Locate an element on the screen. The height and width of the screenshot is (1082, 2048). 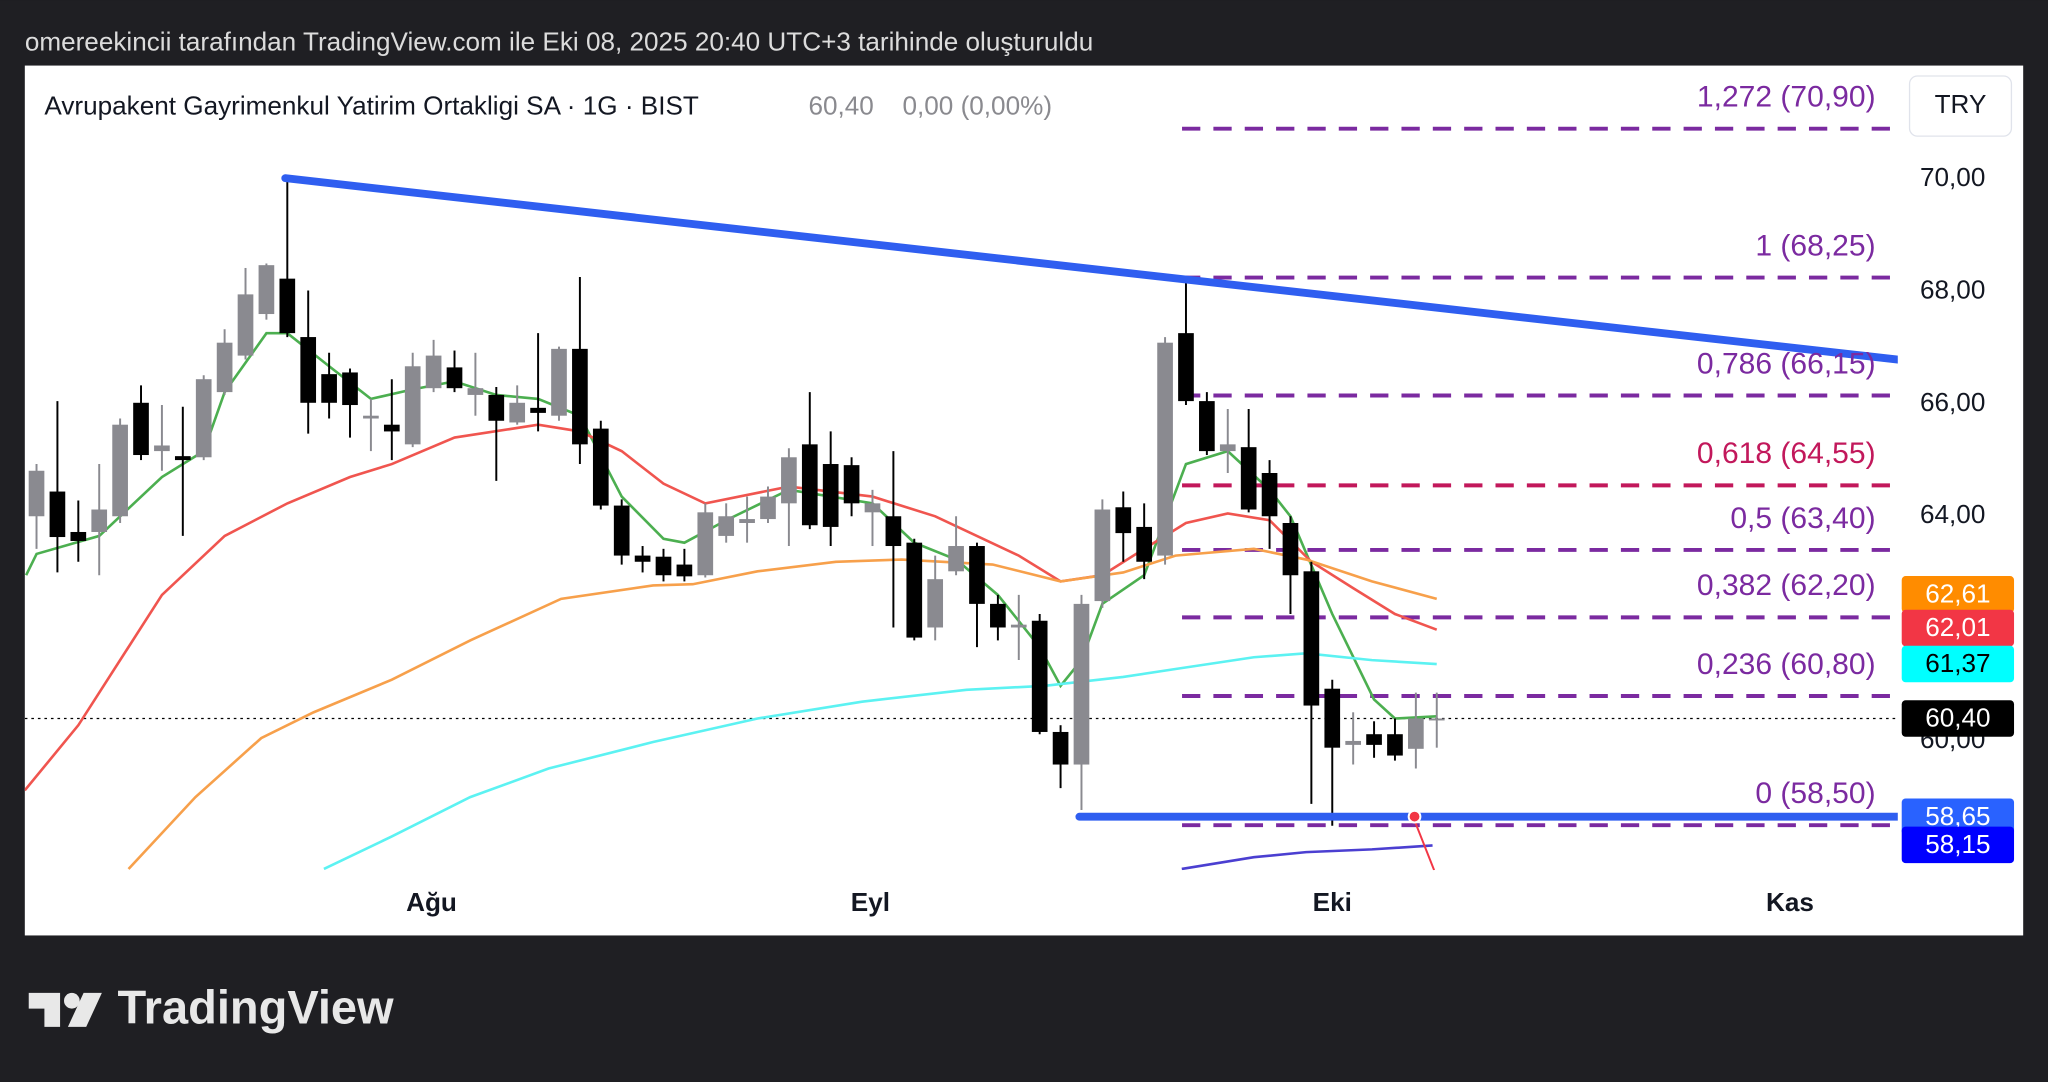
fib-level-label: 0,618 (64,55) is located at coordinates (1786, 453).